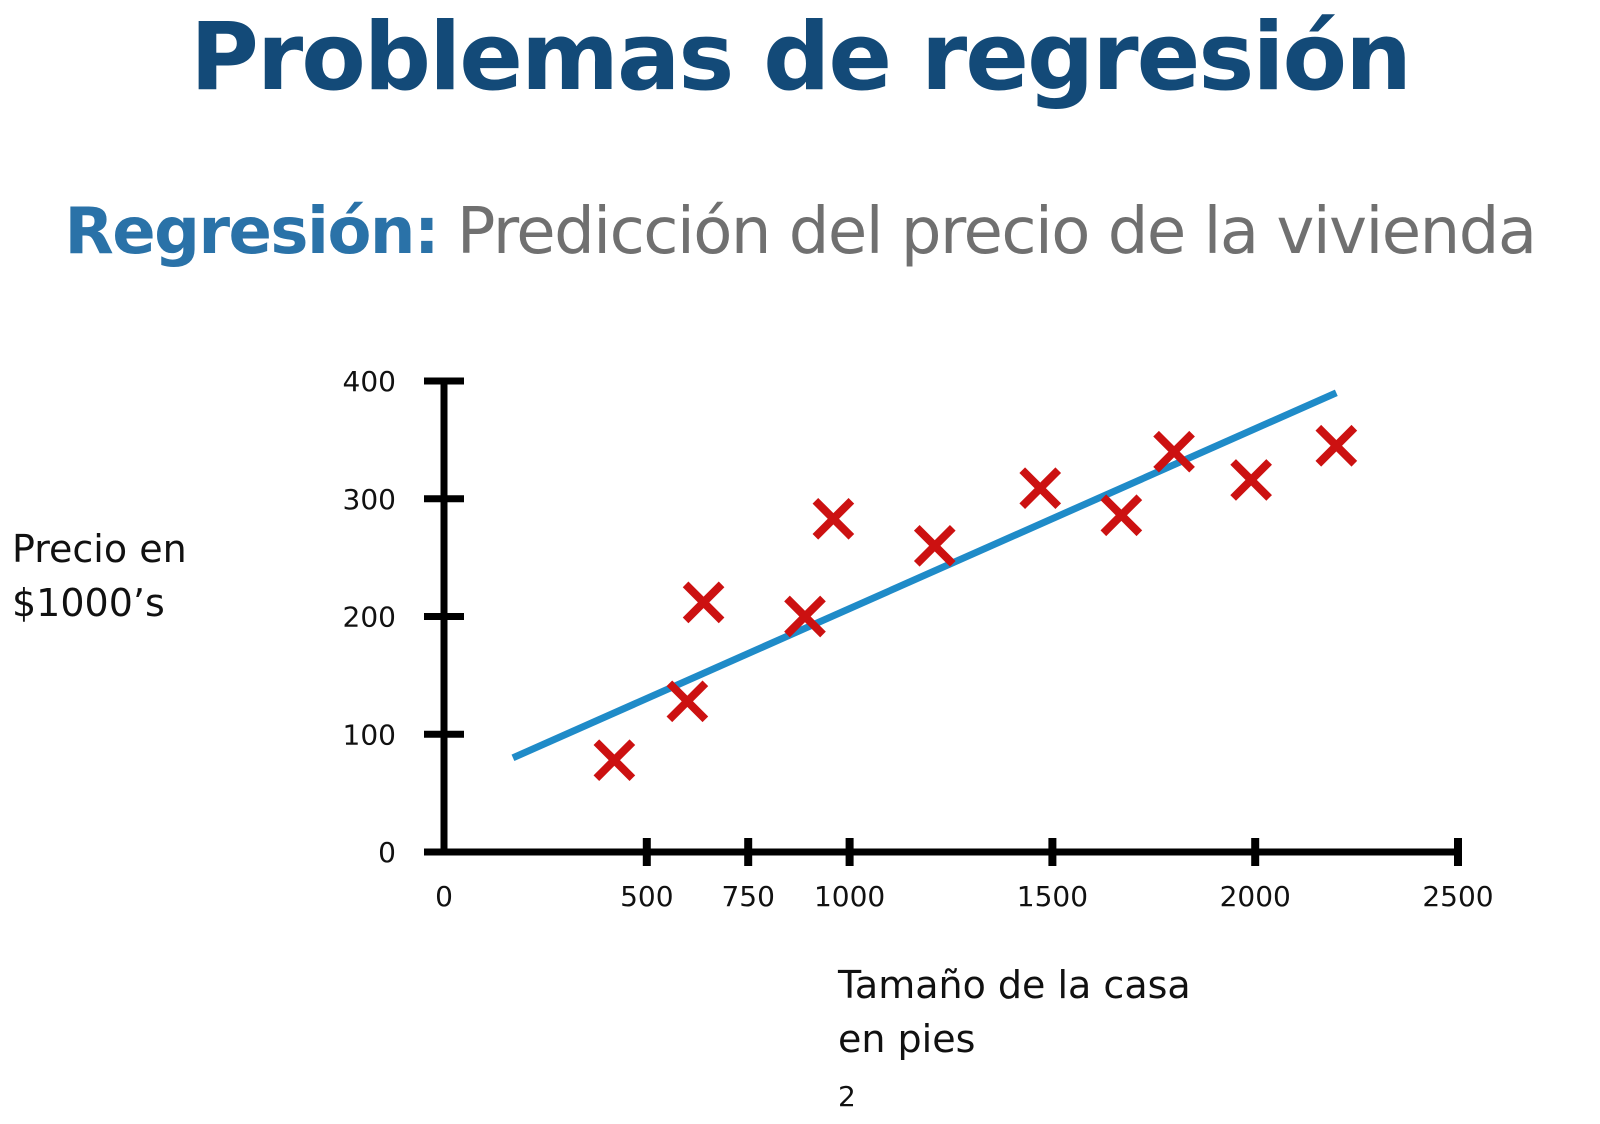 The height and width of the screenshot is (1124, 1600). I want to click on x-axis-label-line2-text: en pies, so click(907, 1039).